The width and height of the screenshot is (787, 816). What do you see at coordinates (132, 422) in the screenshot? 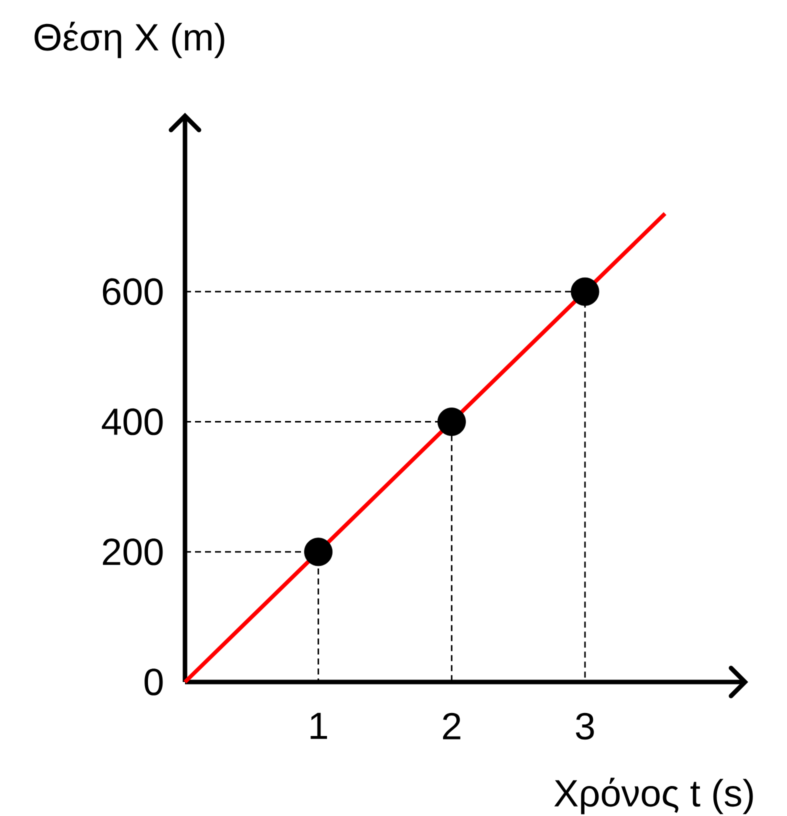
I see `y-tick-label: 400` at bounding box center [132, 422].